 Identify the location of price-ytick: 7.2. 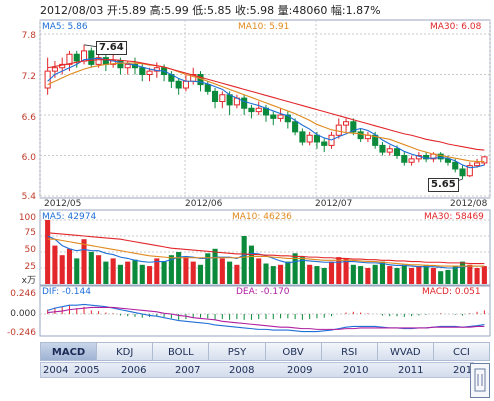
(28, 77).